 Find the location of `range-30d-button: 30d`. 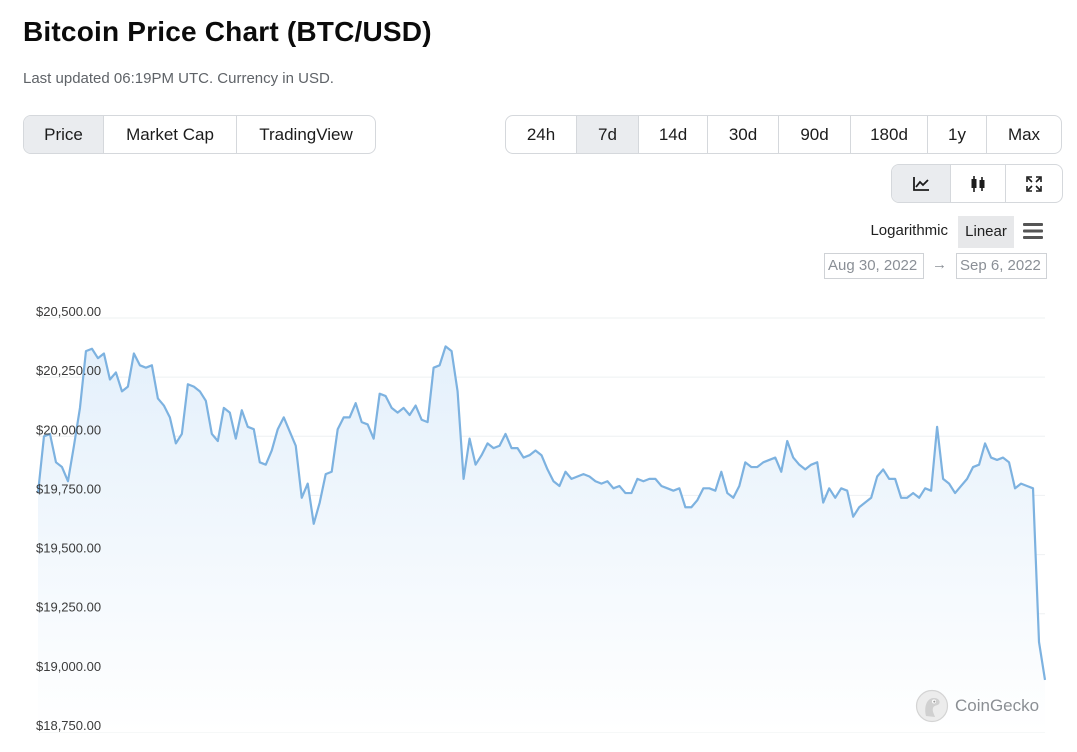

range-30d-button: 30d is located at coordinates (742, 134).